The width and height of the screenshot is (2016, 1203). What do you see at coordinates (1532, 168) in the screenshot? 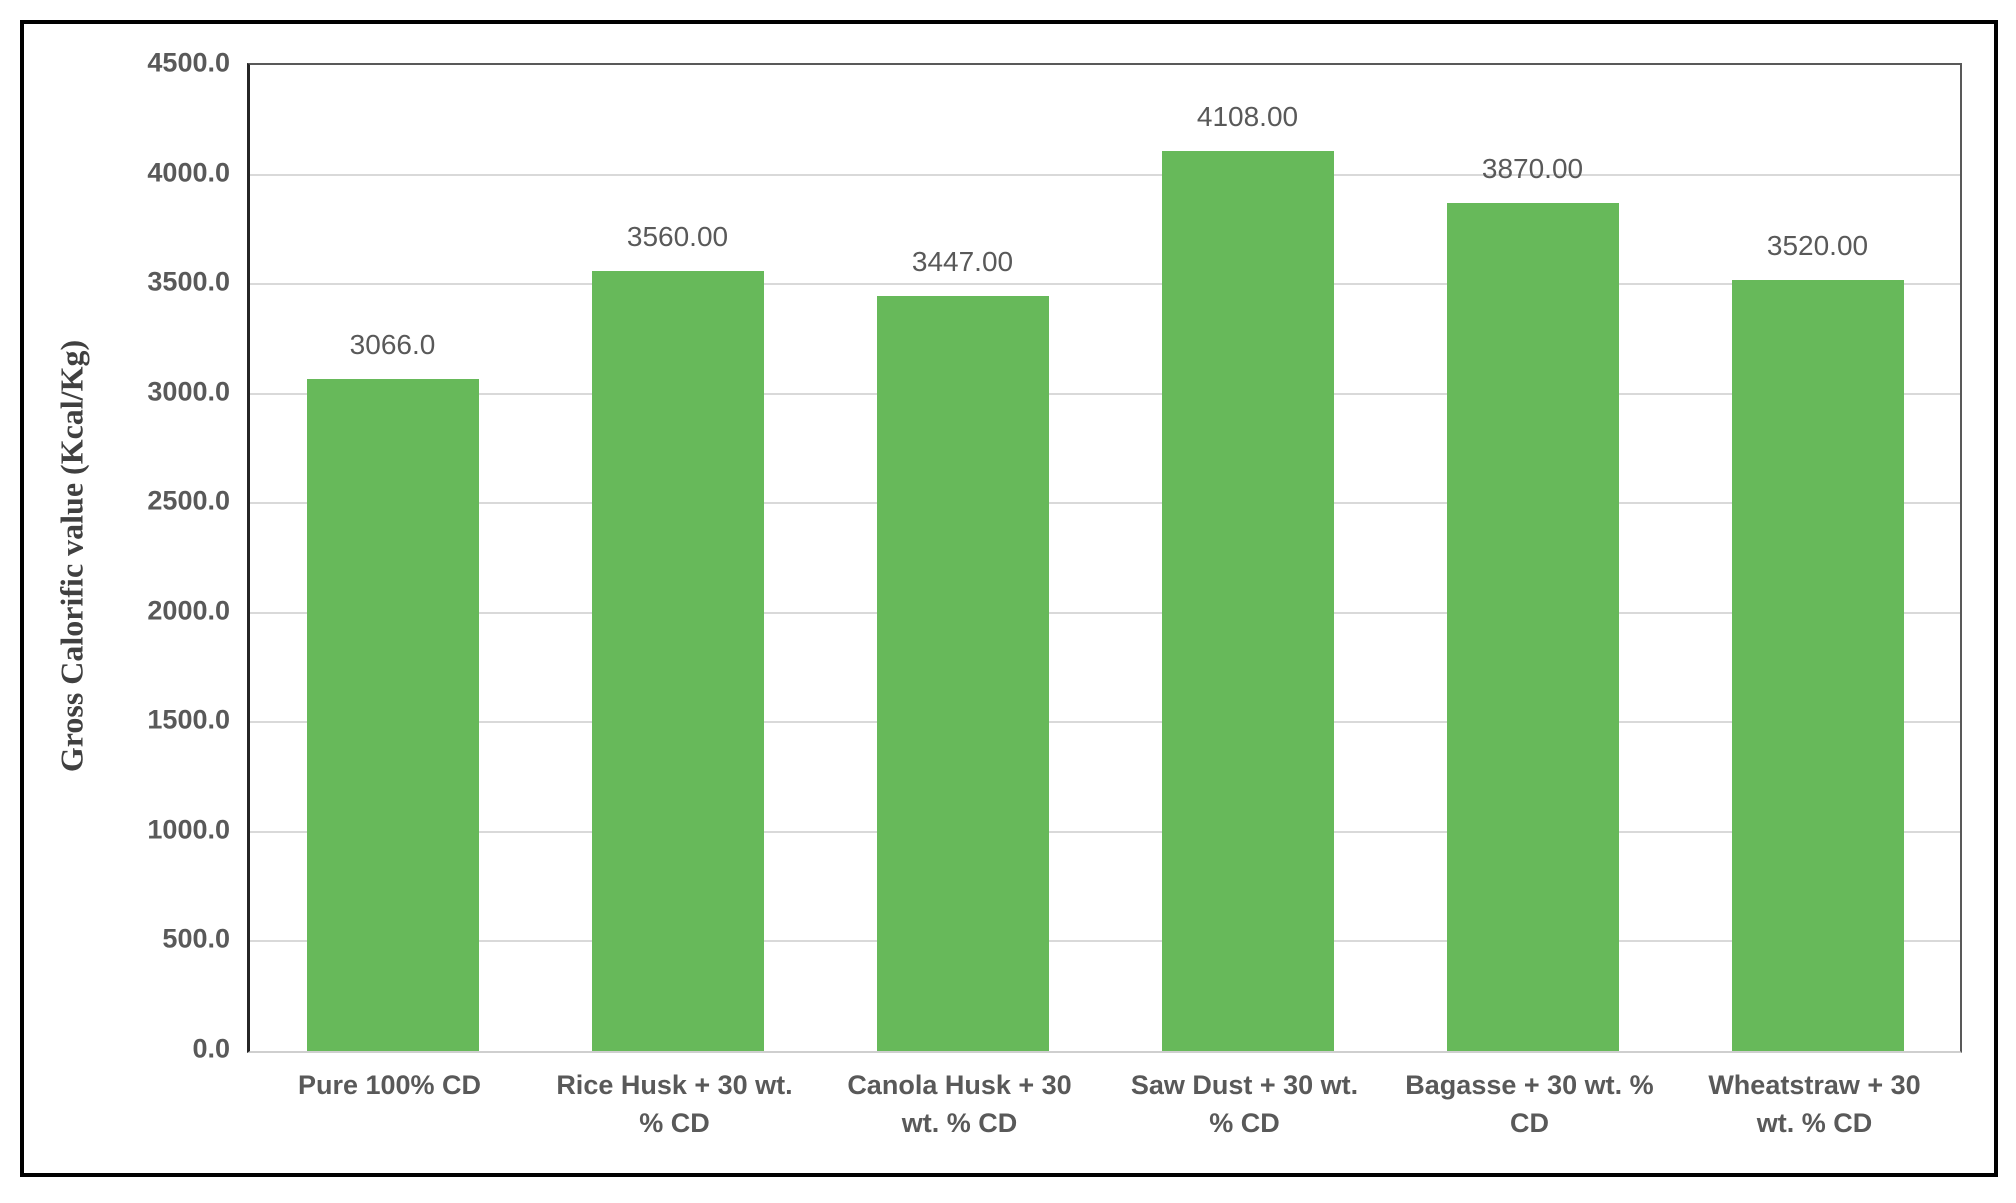
I see `bar-value-label: 3870.00` at bounding box center [1532, 168].